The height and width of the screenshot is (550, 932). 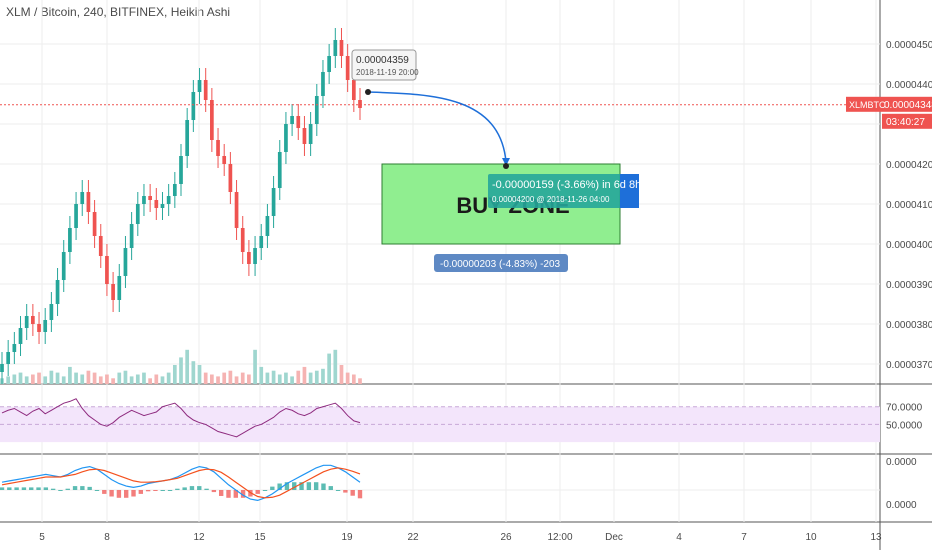 I want to click on countdown-value: 03:40:27, so click(x=905, y=122).